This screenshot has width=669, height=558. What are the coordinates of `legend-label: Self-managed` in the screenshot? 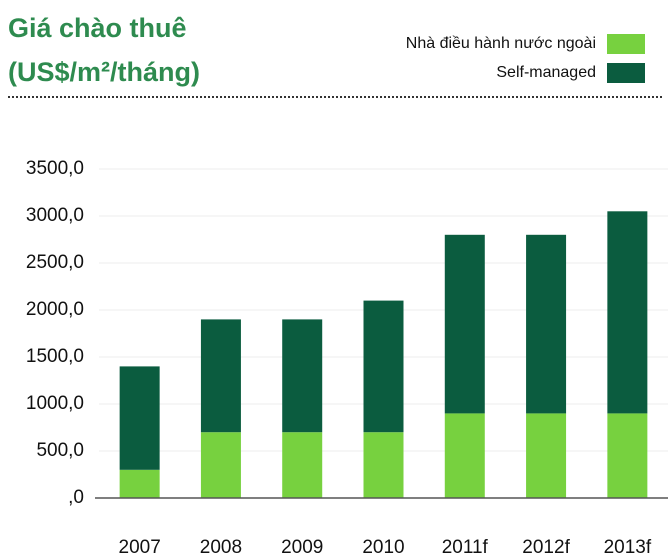 It's located at (546, 72).